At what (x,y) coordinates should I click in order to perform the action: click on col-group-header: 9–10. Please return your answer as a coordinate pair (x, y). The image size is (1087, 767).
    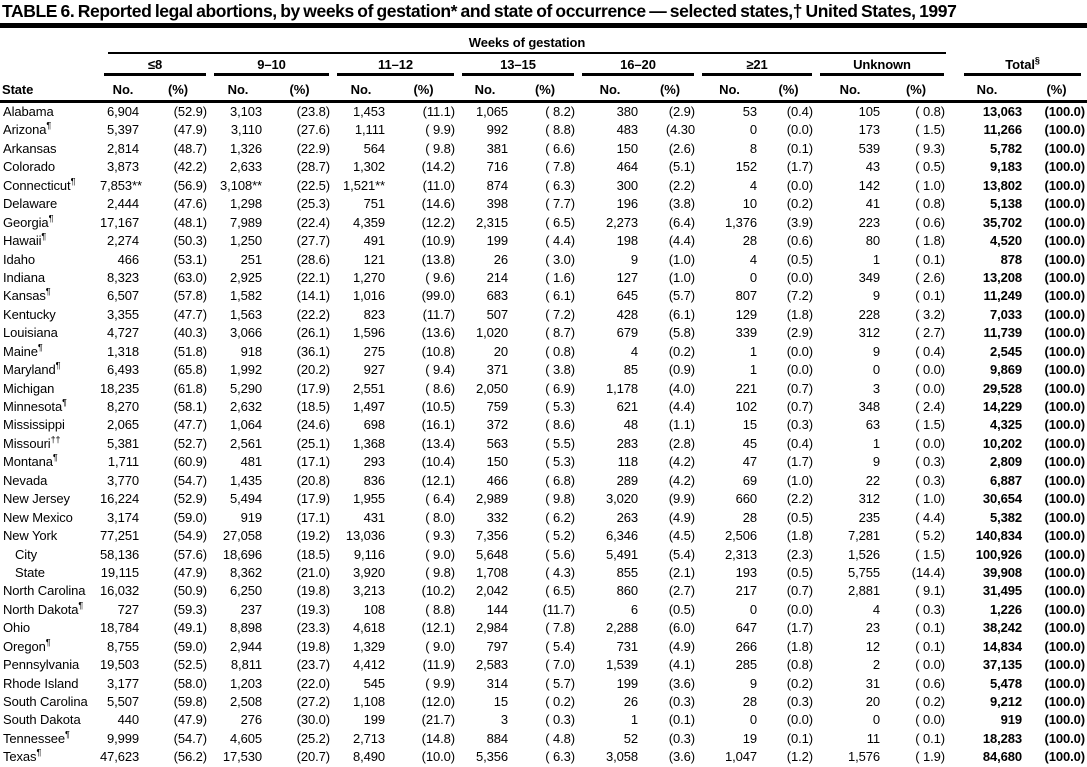
    Looking at the image, I should click on (271, 65).